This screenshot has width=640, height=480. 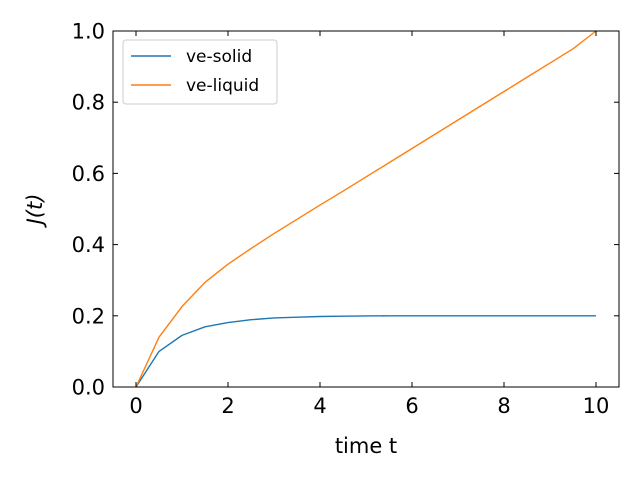 I want to click on y-tick-label: 0.2, so click(x=88, y=316).